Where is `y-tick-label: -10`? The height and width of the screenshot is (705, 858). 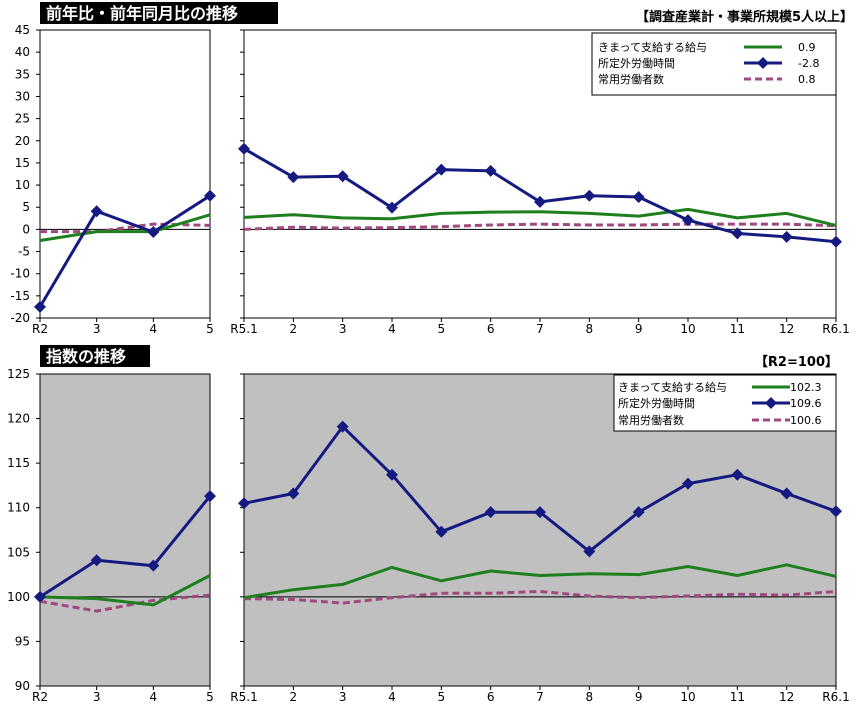 y-tick-label: -10 is located at coordinates (20, 274).